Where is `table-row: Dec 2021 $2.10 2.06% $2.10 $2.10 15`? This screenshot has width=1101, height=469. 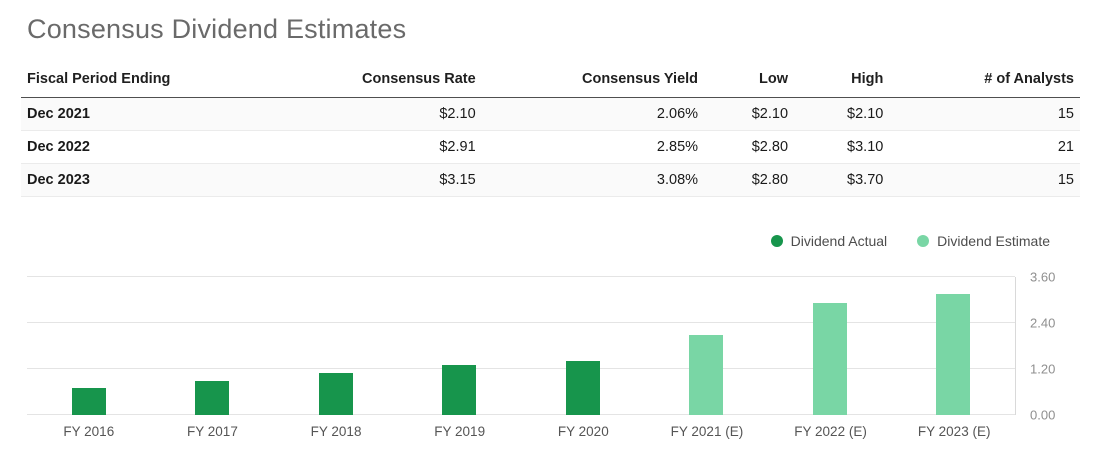
table-row: Dec 2021 $2.10 2.06% $2.10 $2.10 15 is located at coordinates (550, 114).